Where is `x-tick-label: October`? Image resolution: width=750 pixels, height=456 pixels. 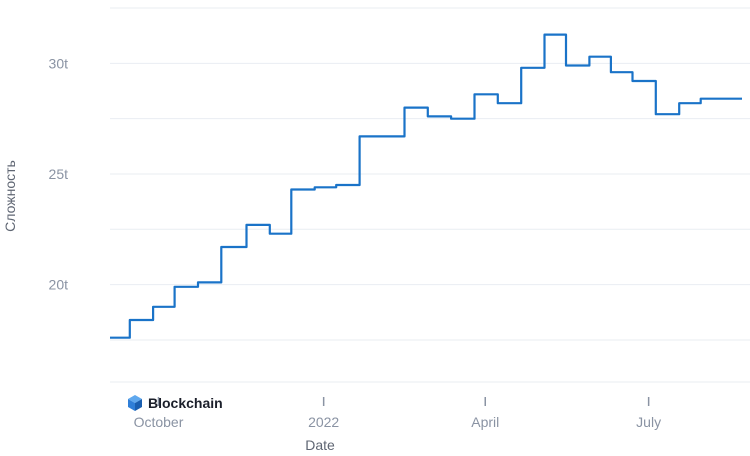
x-tick-label: October is located at coordinates (159, 422).